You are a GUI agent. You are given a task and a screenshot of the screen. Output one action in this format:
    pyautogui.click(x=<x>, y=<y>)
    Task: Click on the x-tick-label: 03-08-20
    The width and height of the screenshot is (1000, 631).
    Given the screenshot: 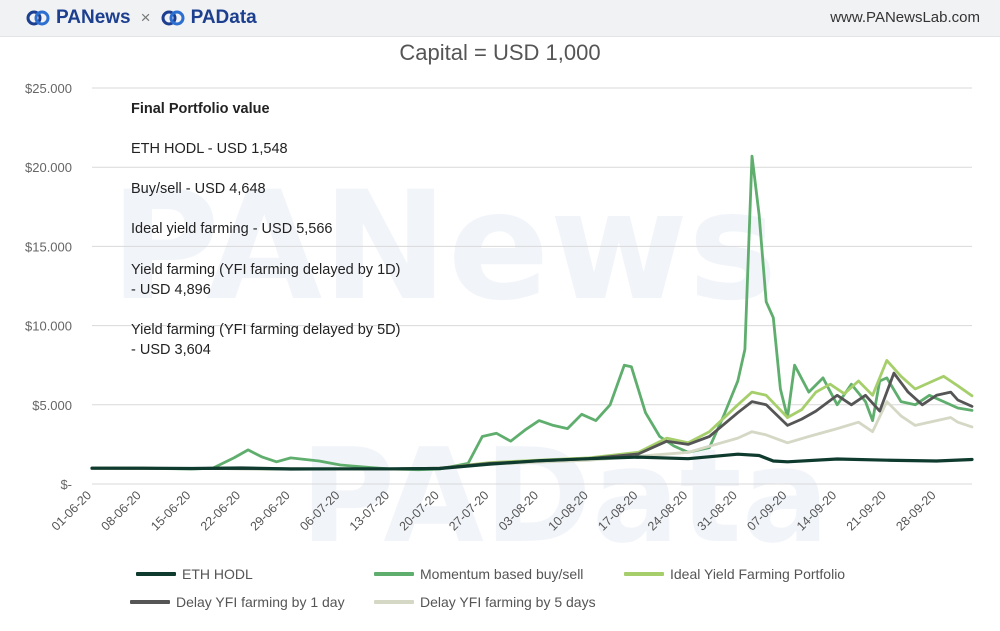 What is the action you would take?
    pyautogui.click(x=518, y=510)
    